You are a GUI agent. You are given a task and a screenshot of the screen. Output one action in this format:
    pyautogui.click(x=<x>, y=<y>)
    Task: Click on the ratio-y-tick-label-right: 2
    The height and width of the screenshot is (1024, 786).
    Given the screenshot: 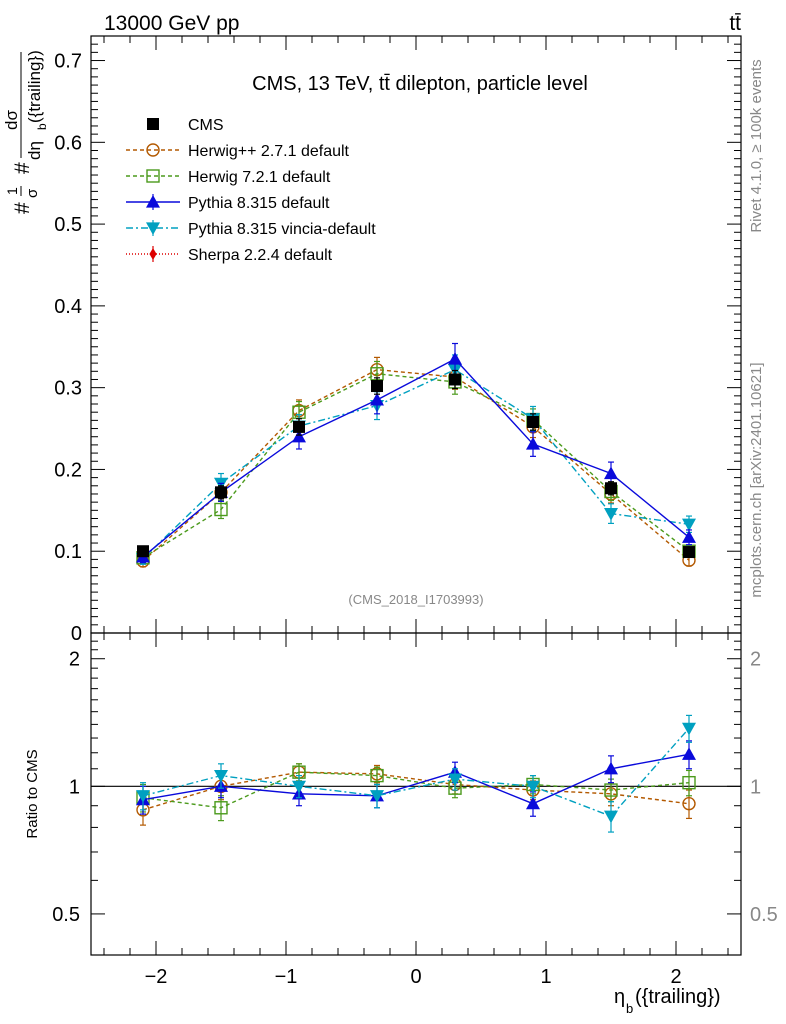 What is the action you would take?
    pyautogui.click(x=755, y=660)
    